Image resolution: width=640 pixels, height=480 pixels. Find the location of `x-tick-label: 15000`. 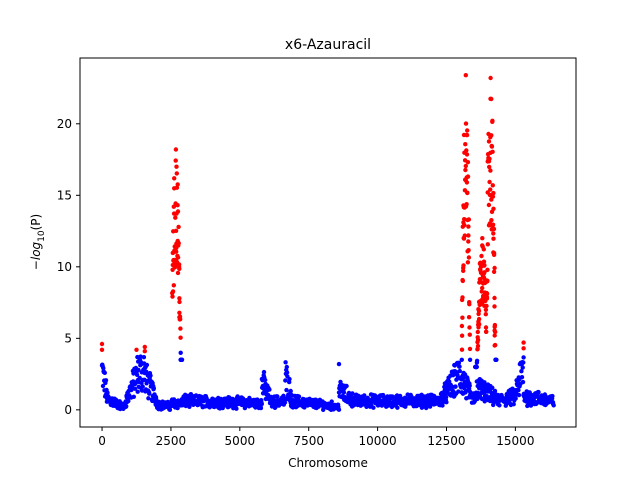

x-tick-label: 15000 is located at coordinates (515, 441).